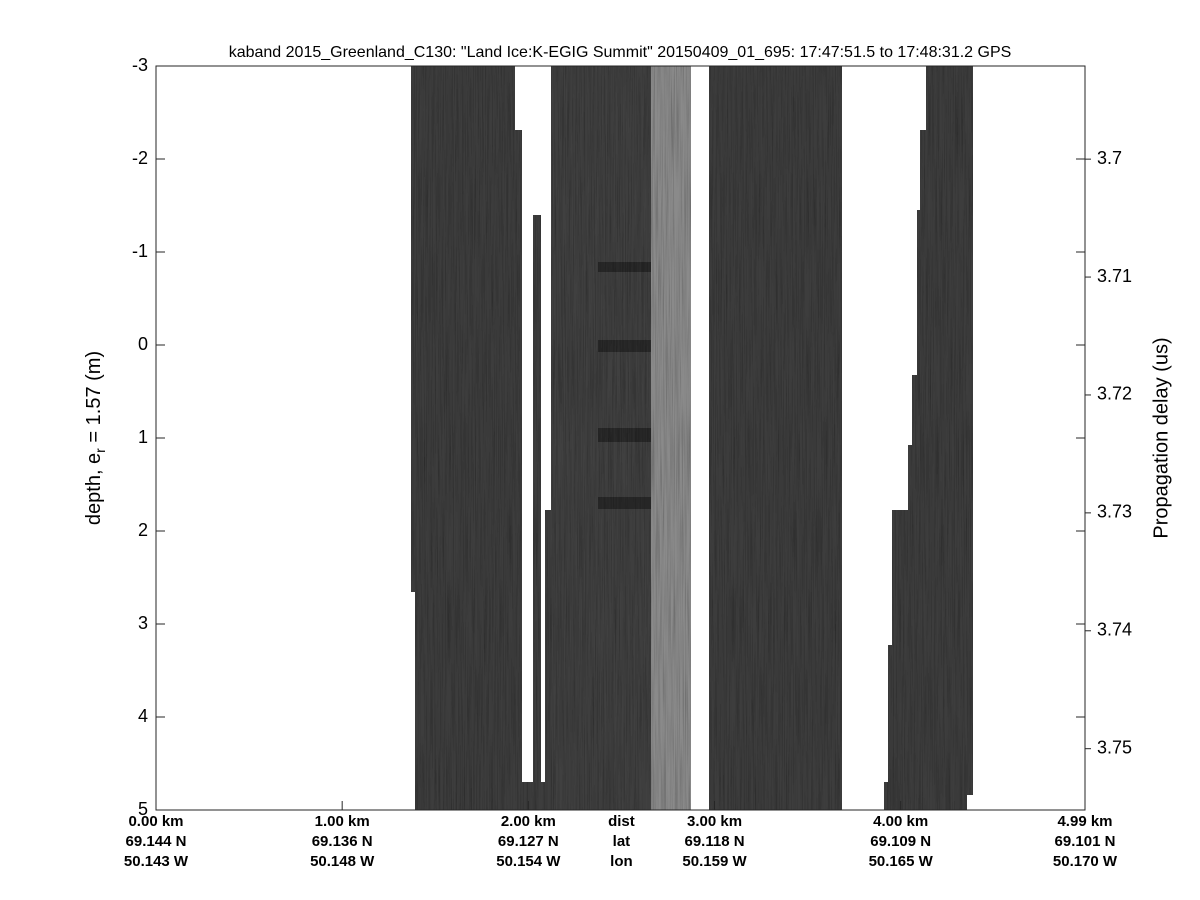  What do you see at coordinates (714, 821) in the screenshot?
I see `x-tick-label: 3.00 km` at bounding box center [714, 821].